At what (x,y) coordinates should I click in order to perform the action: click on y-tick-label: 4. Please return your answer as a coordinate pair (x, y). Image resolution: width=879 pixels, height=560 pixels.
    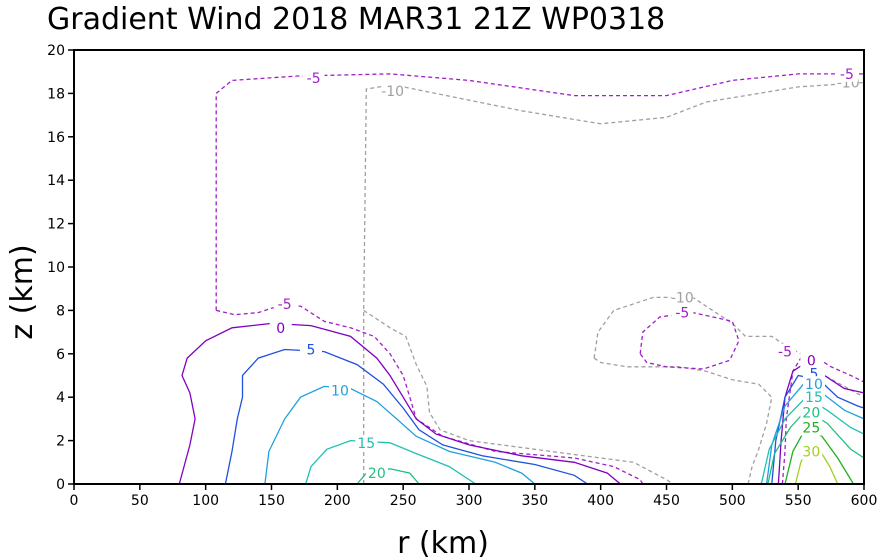
    Looking at the image, I should click on (60, 398).